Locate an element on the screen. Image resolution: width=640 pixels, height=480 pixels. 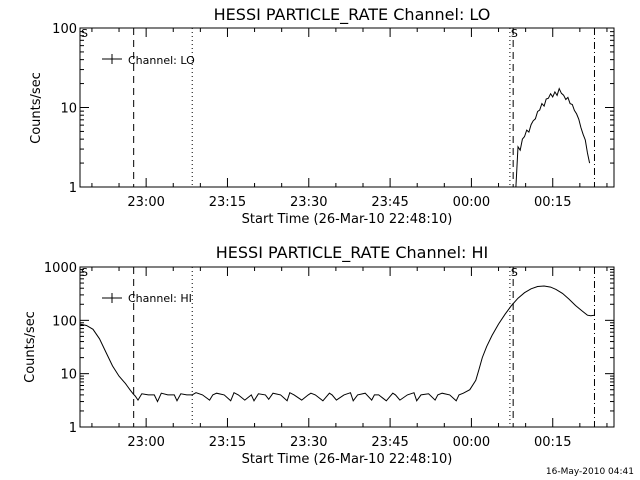
series-line-lo is located at coordinates (553, 137).